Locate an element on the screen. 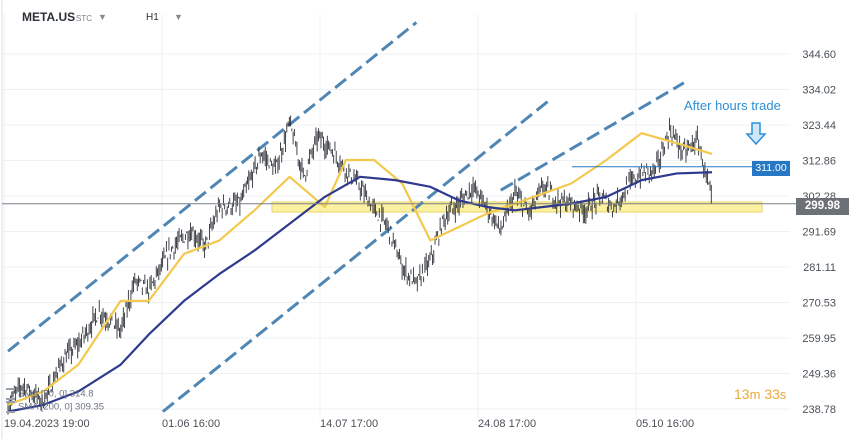 The height and width of the screenshot is (439, 859). y-tick-label: 238.78 is located at coordinates (819, 410).